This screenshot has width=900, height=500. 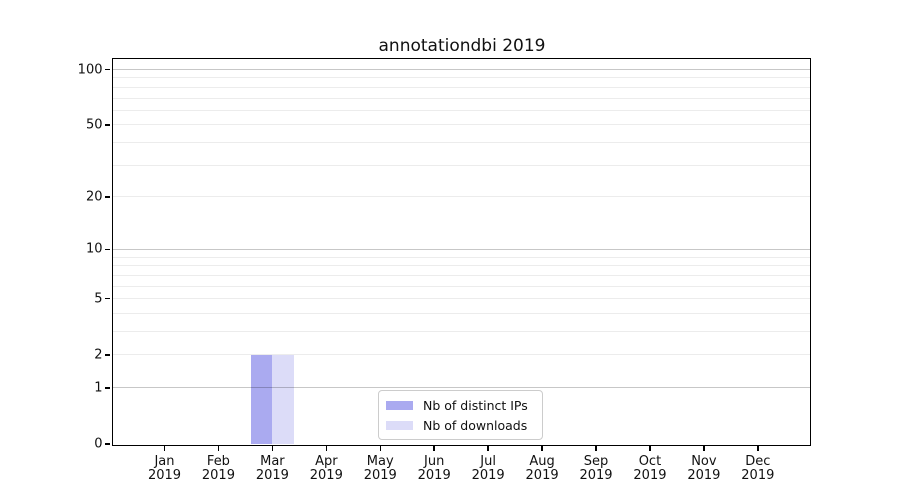 I want to click on x-tick-mark-jul, so click(x=488, y=448).